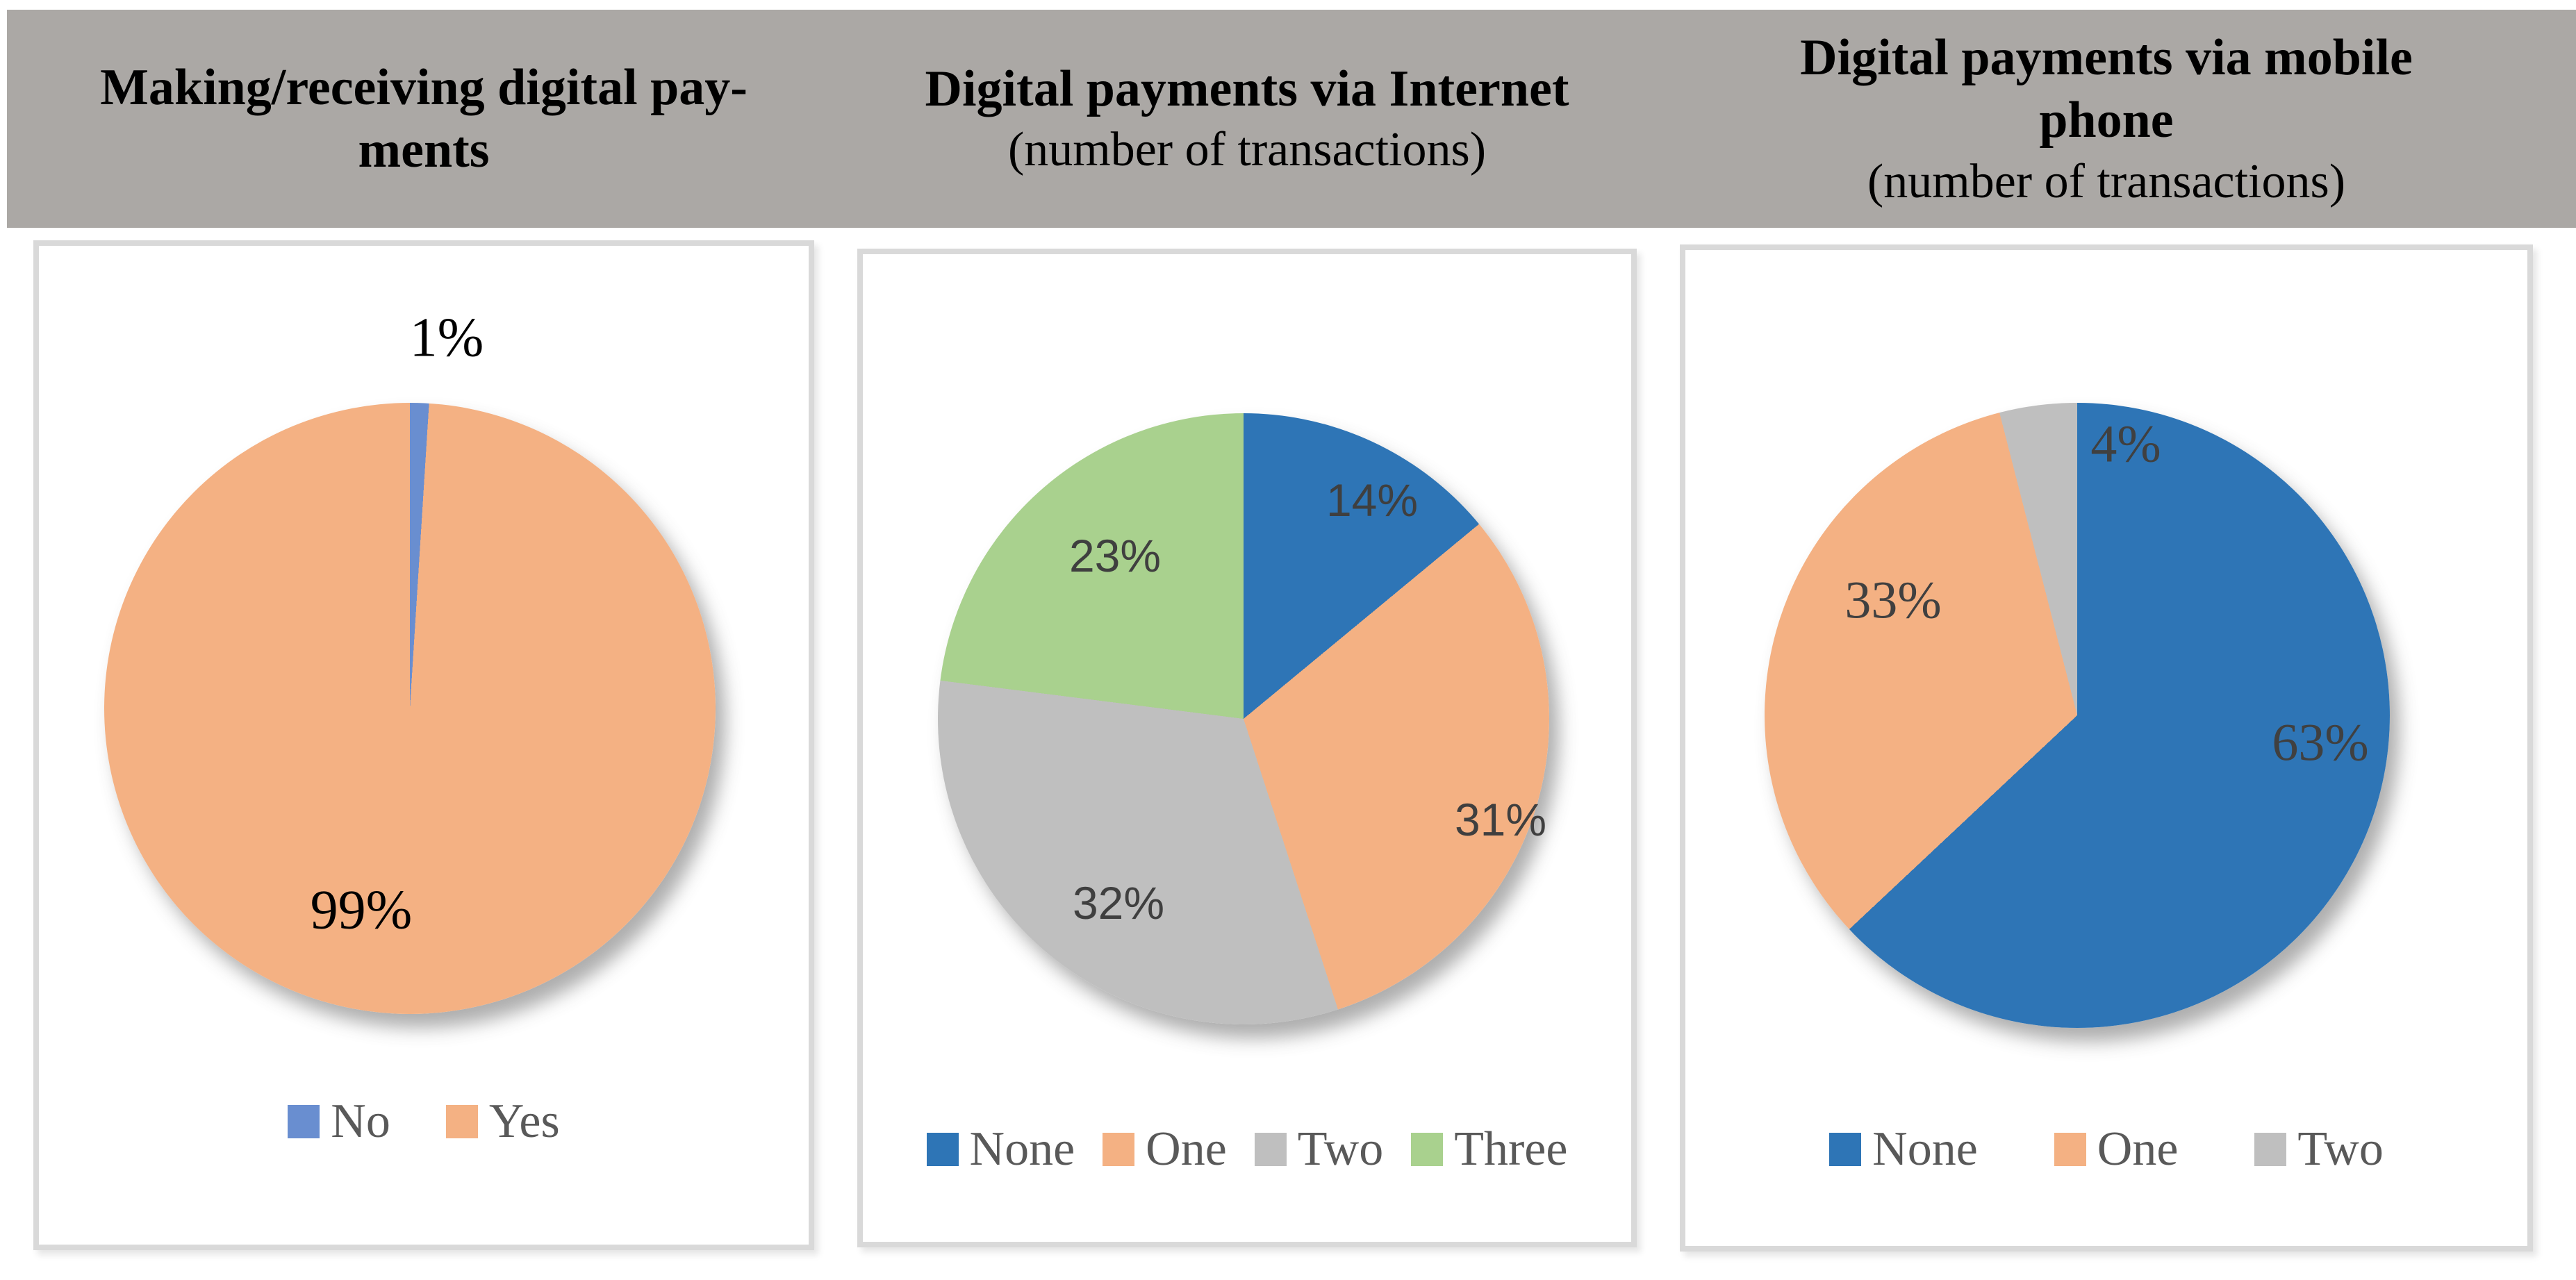 The image size is (2576, 1280). What do you see at coordinates (1501, 819) in the screenshot?
I see `data-label-chart2-one: 31%` at bounding box center [1501, 819].